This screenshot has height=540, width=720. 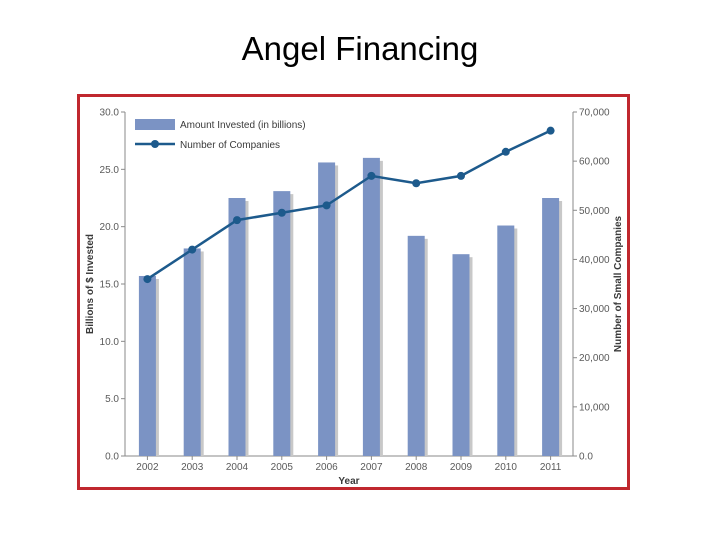 What do you see at coordinates (155, 124) in the screenshot?
I see `legend-bar-swatch` at bounding box center [155, 124].